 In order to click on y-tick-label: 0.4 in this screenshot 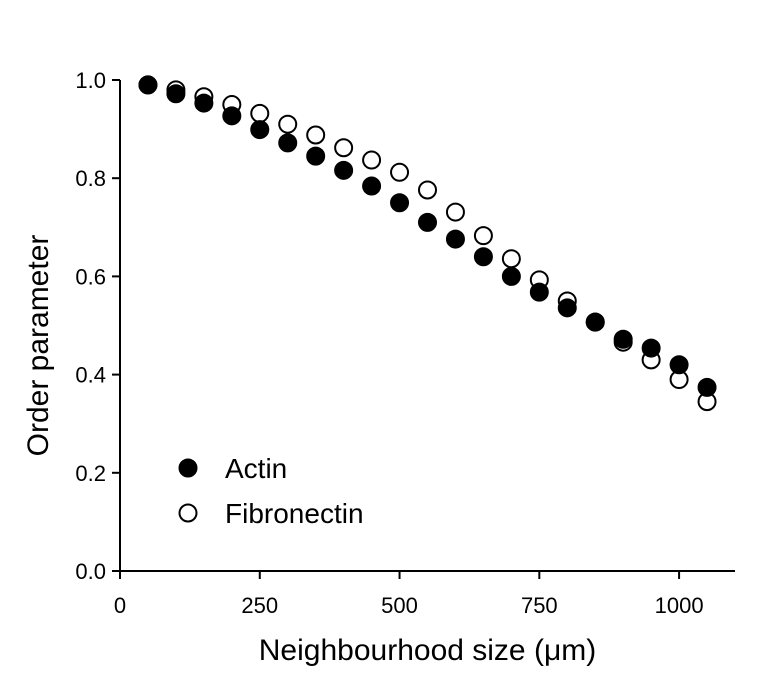, I will do `click(90, 375)`.